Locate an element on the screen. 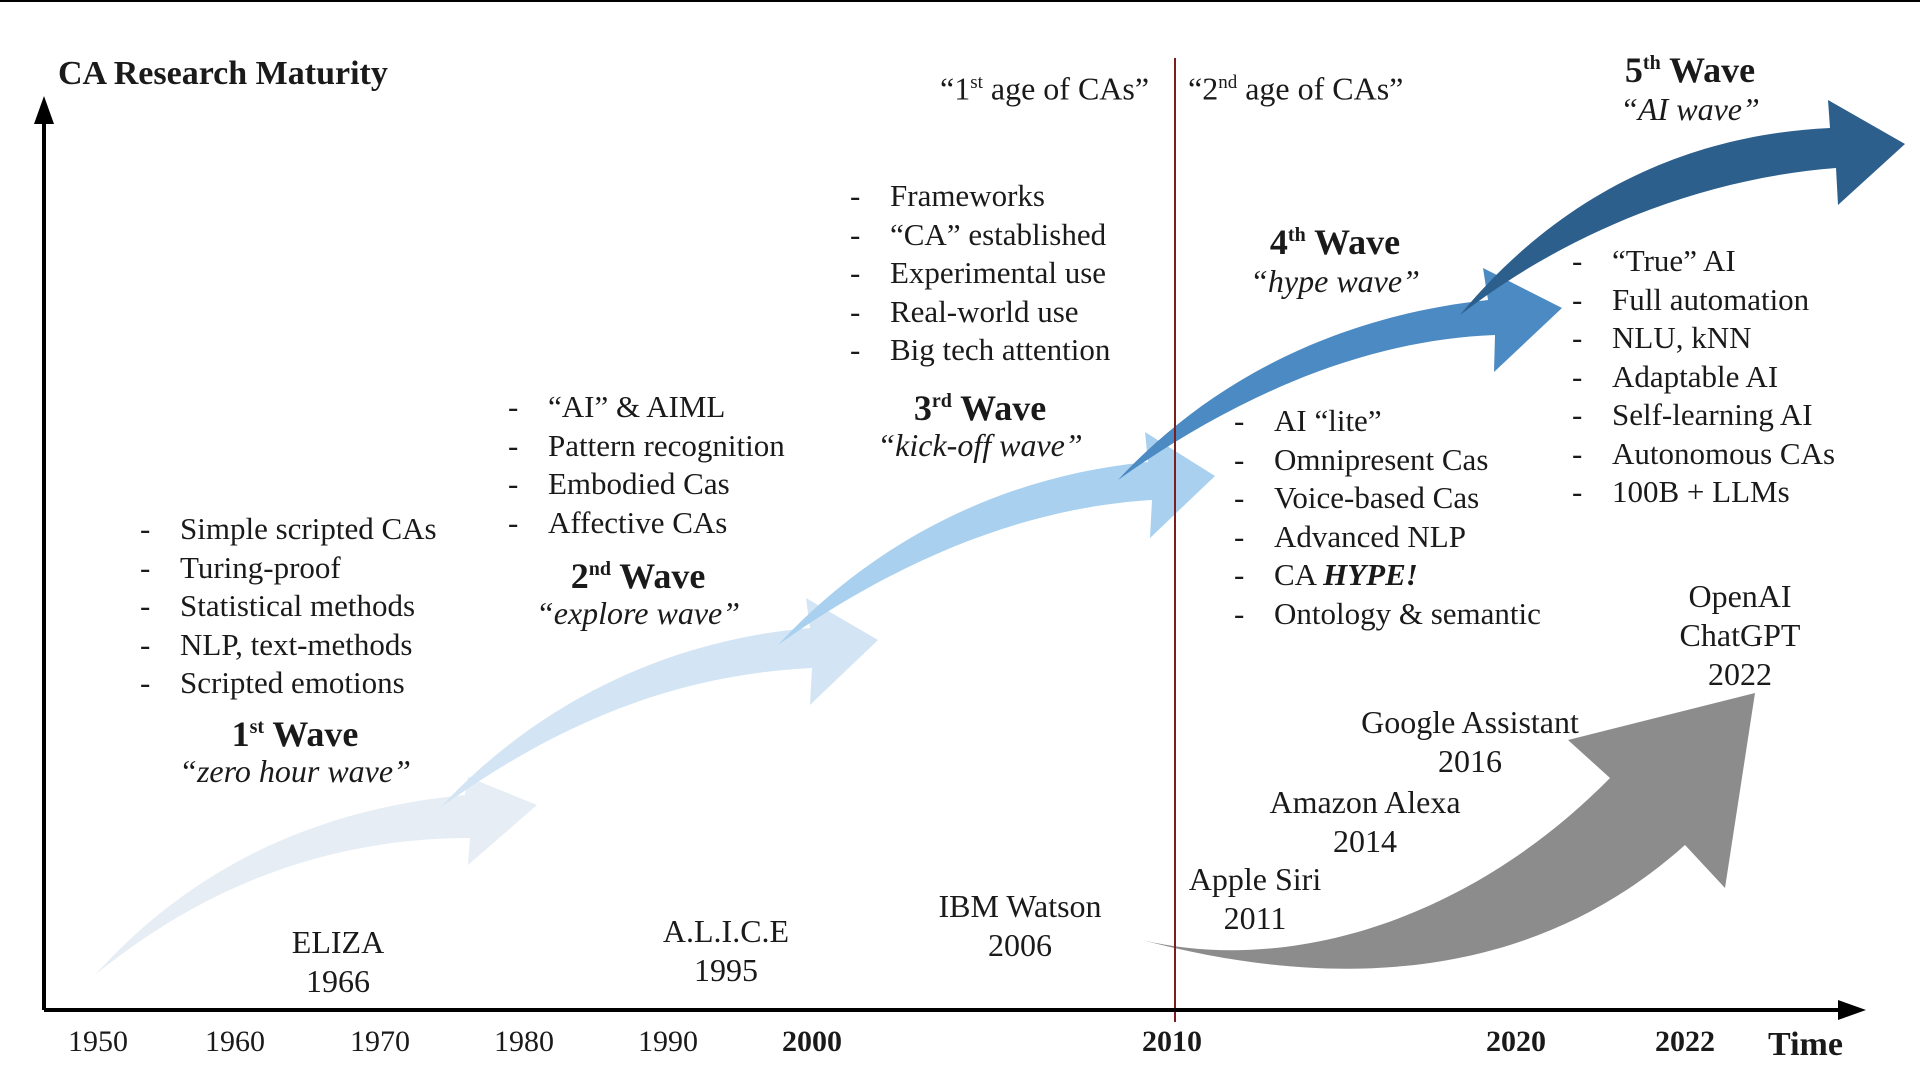 This screenshot has width=1920, height=1080. milestone-year: 1995 is located at coordinates (726, 970).